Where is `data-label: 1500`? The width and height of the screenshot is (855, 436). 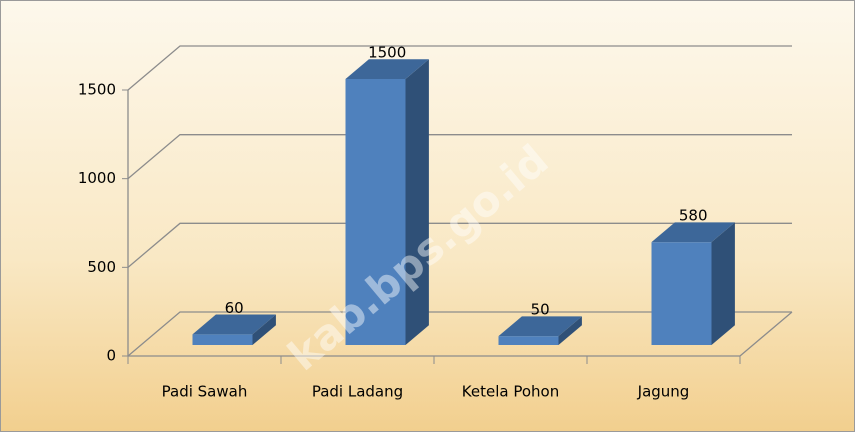
data-label: 1500 is located at coordinates (387, 53).